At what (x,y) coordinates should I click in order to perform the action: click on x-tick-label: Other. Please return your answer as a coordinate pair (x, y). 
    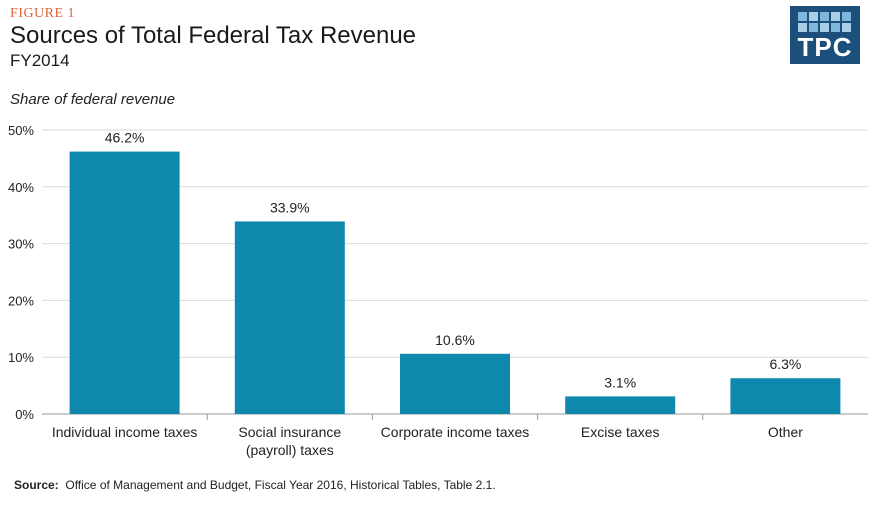
    Looking at the image, I should click on (785, 432).